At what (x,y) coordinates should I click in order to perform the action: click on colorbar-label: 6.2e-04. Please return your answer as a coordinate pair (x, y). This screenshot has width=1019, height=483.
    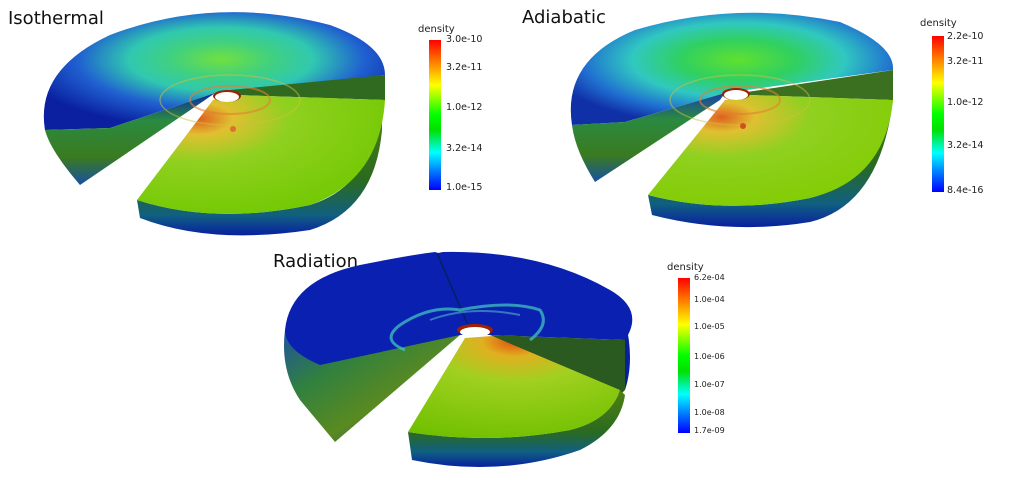
    Looking at the image, I should click on (709, 277).